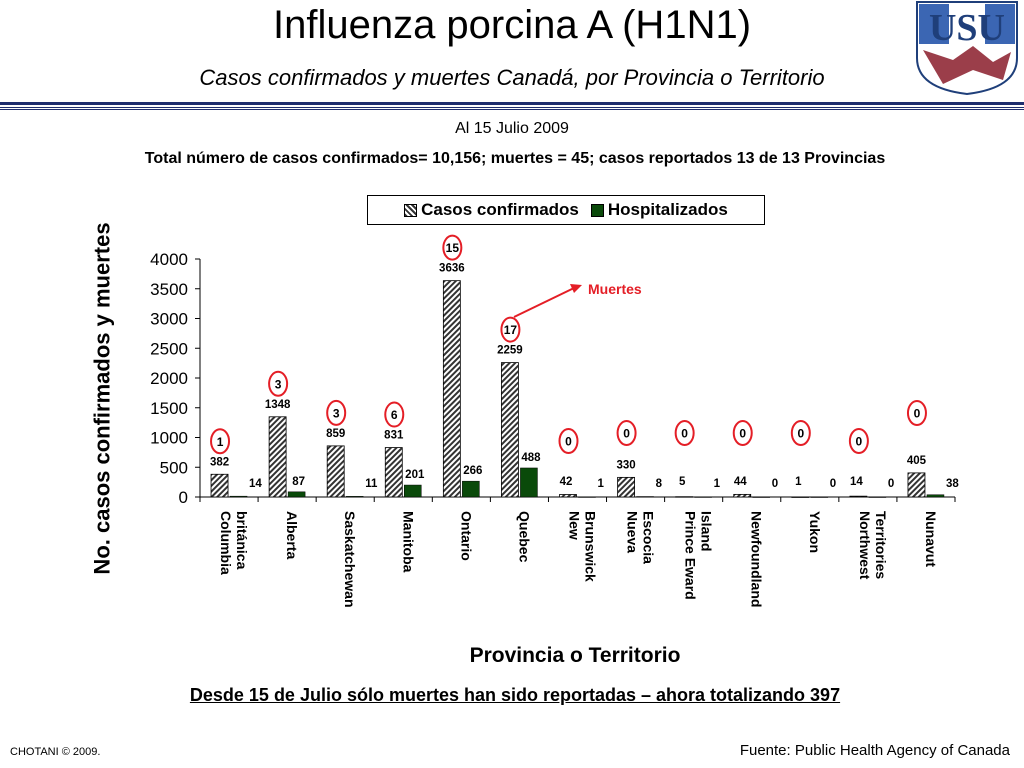 Image resolution: width=1024 pixels, height=768 pixels. Describe the element at coordinates (798, 482) in the screenshot. I see `data-label-casos: 1` at that location.